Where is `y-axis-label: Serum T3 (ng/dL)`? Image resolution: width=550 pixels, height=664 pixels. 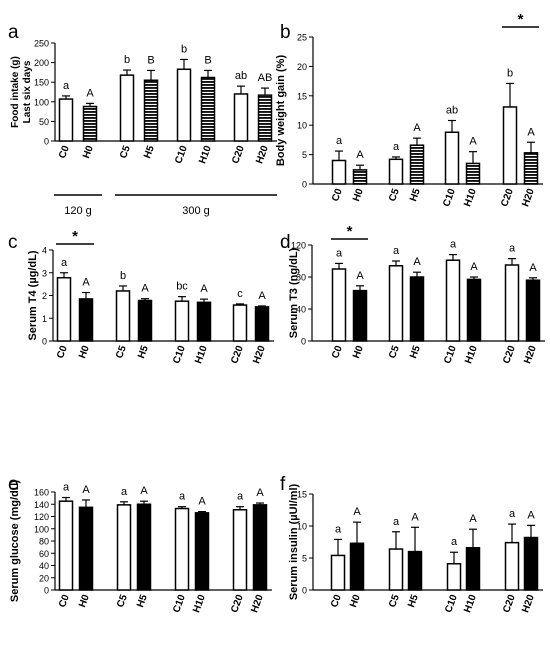 y-axis-label: Serum T3 (ng/dL) is located at coordinates (294, 292).